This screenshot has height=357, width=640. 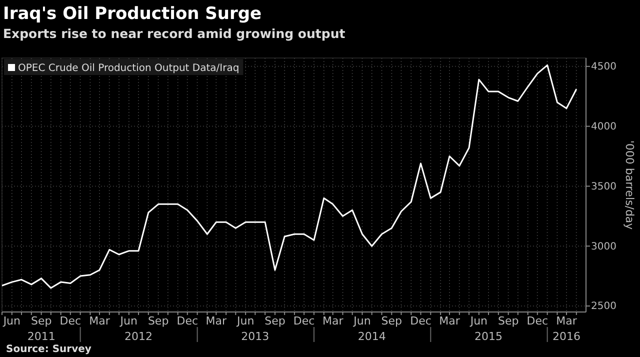 I want to click on source-note: Source: Survey, so click(x=49, y=349).